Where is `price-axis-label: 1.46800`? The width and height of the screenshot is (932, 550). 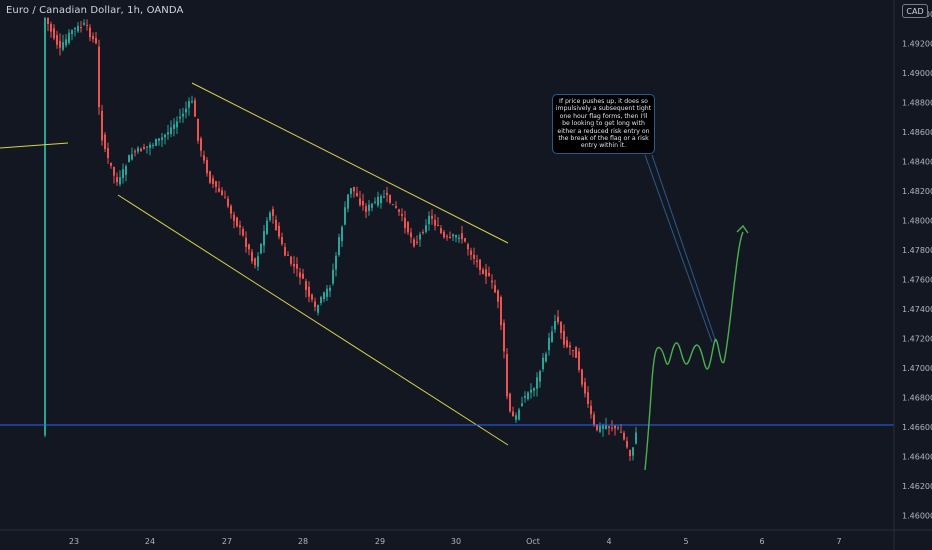
price-axis-label: 1.46800 is located at coordinates (917, 398).